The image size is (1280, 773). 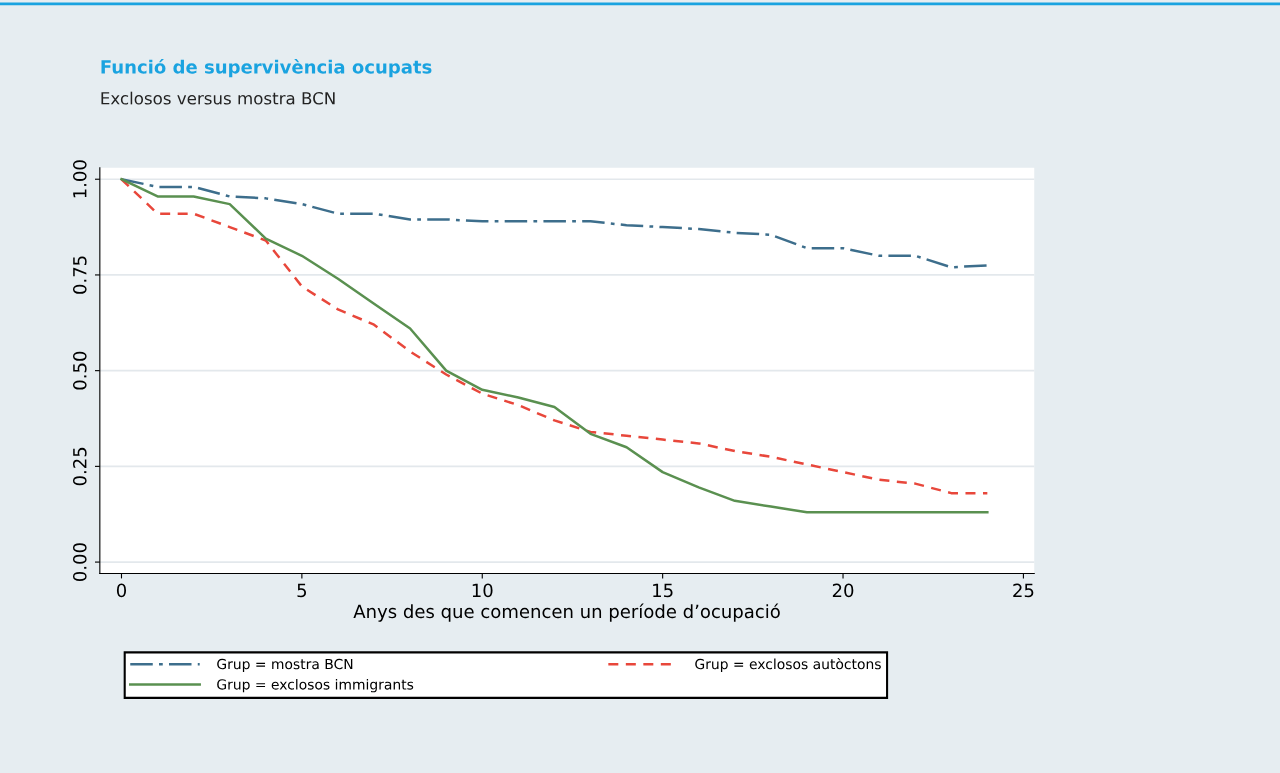 What do you see at coordinates (79, 275) in the screenshot?
I see `y-tick-label: 0.75` at bounding box center [79, 275].